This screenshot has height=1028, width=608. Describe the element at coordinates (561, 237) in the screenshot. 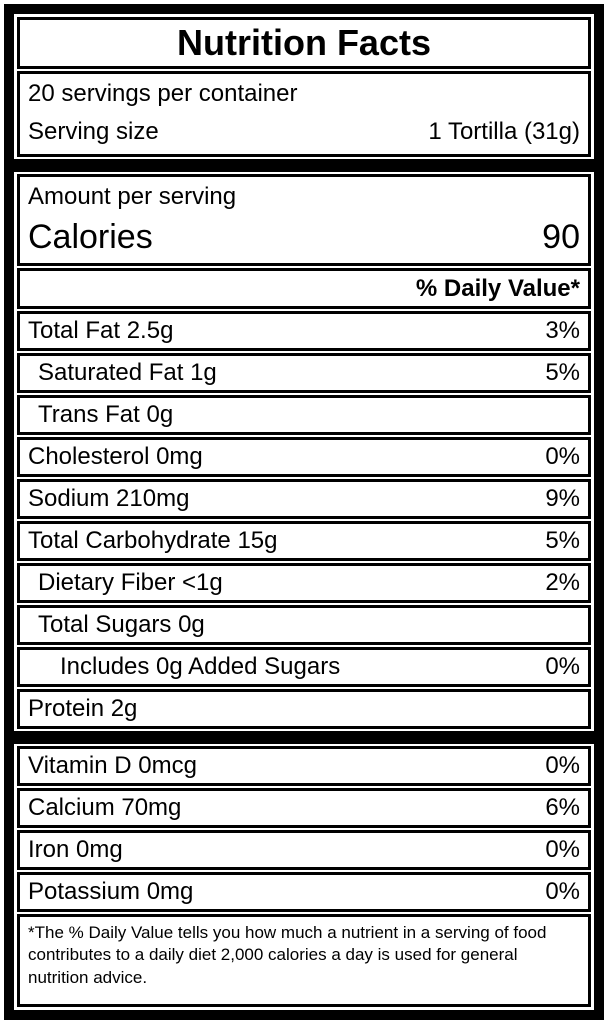

I see `calories-value: 90` at that location.